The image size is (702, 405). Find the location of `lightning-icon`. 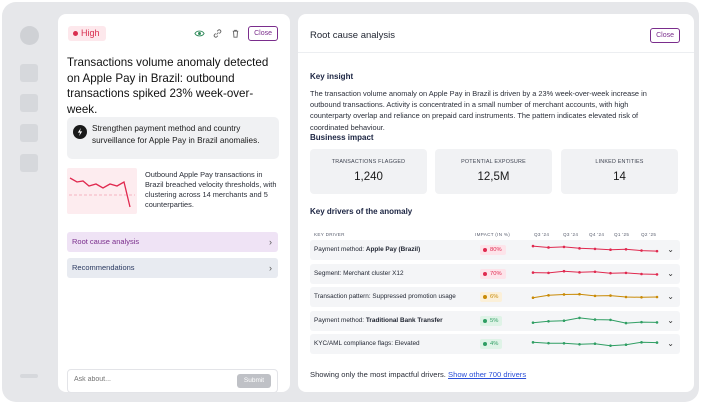

lightning-icon is located at coordinates (80, 132).